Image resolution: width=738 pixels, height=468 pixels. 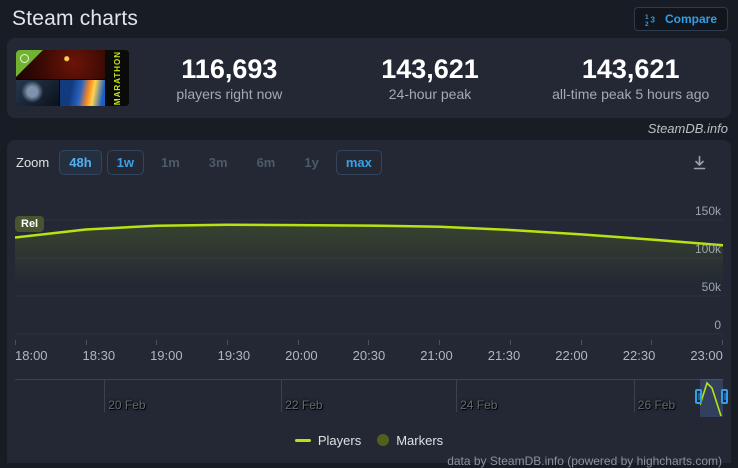 What do you see at coordinates (717, 325) in the screenshot?
I see `y-axis-tick-0: 0` at bounding box center [717, 325].